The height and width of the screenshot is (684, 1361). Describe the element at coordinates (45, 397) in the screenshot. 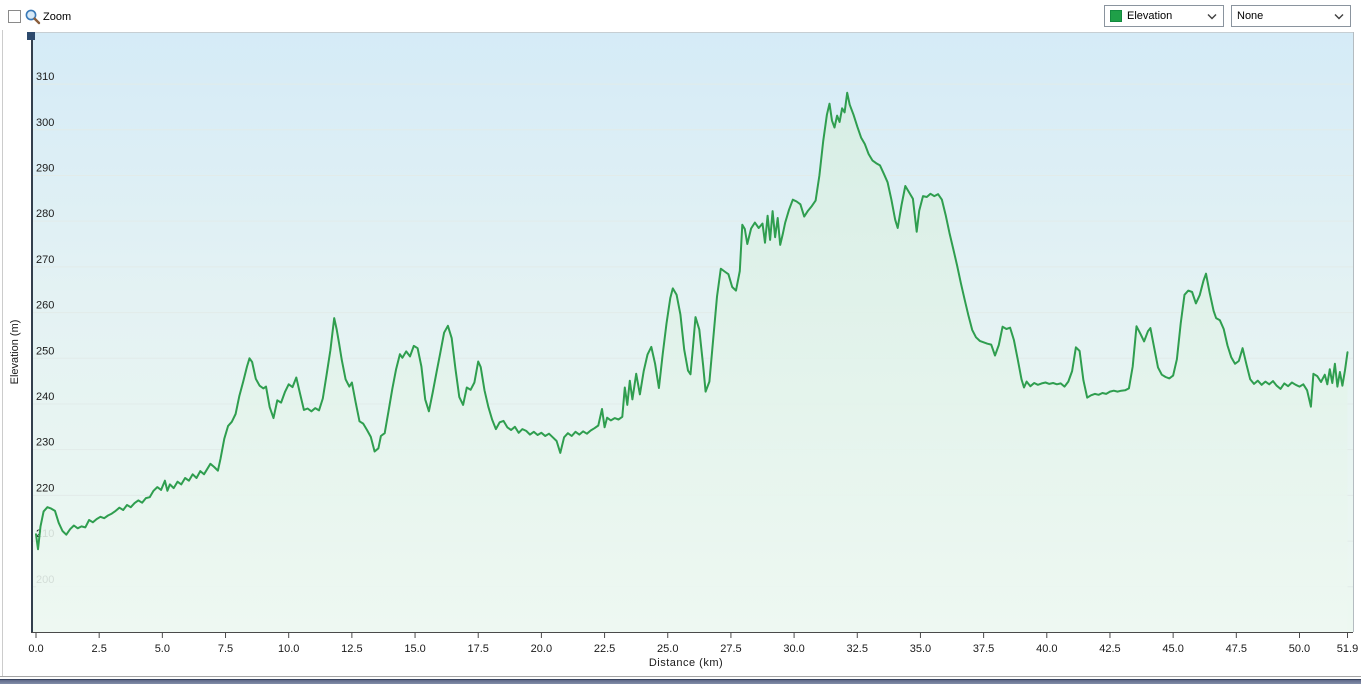

I see `y-axis-label: 240` at that location.